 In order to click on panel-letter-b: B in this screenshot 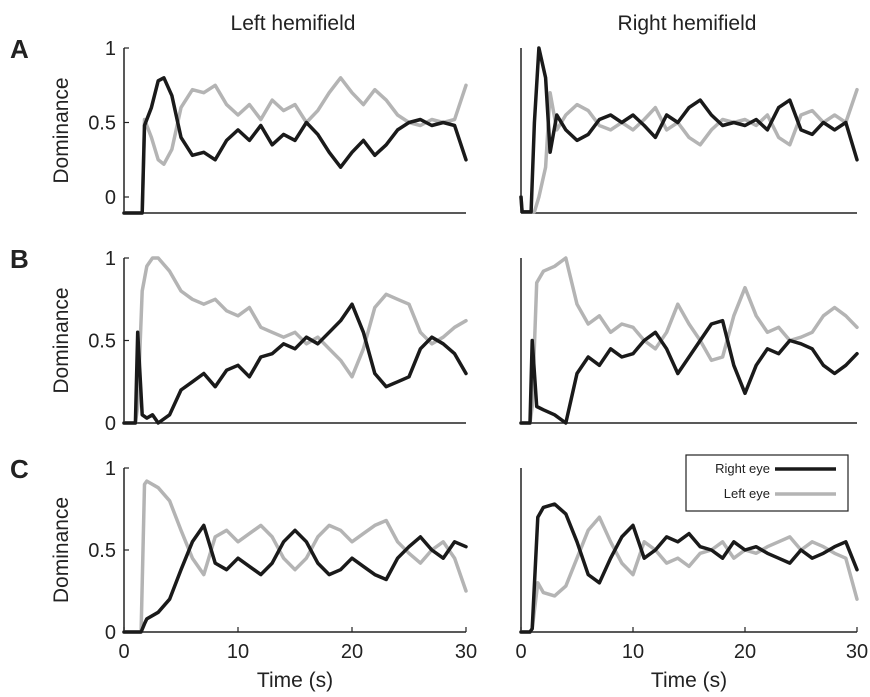, I will do `click(19, 259)`.